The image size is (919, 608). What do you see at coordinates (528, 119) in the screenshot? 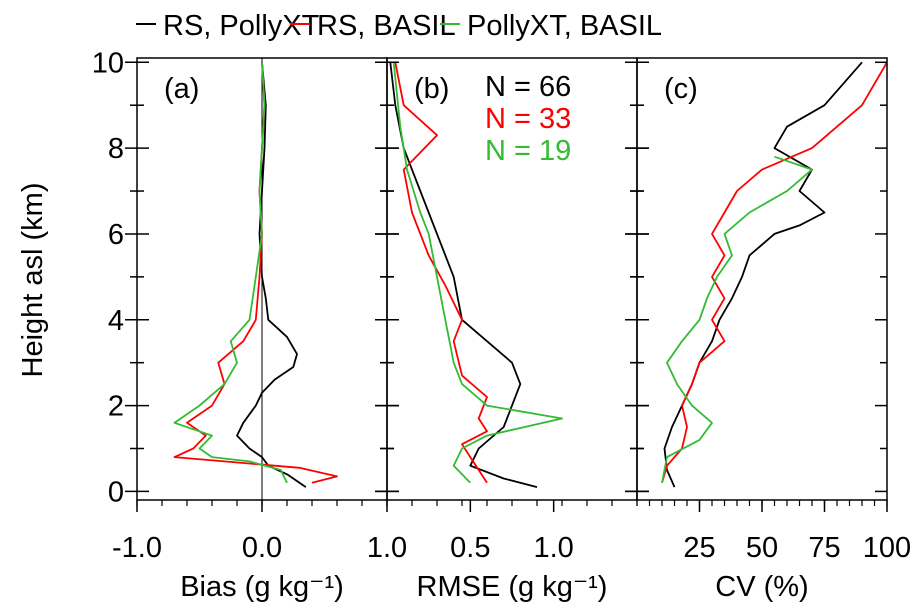
I see `sample-count-label: N = 33` at bounding box center [528, 119].